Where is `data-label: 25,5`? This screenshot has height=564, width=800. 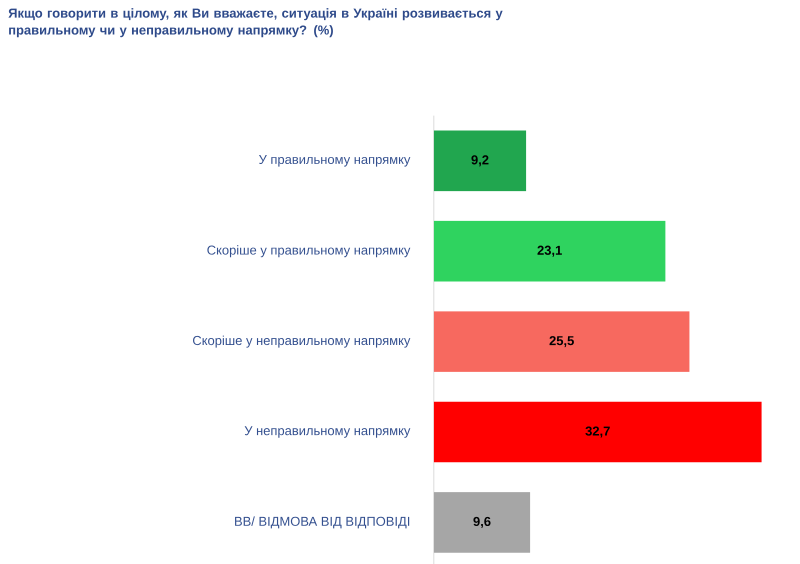 data-label: 25,5 is located at coordinates (562, 342).